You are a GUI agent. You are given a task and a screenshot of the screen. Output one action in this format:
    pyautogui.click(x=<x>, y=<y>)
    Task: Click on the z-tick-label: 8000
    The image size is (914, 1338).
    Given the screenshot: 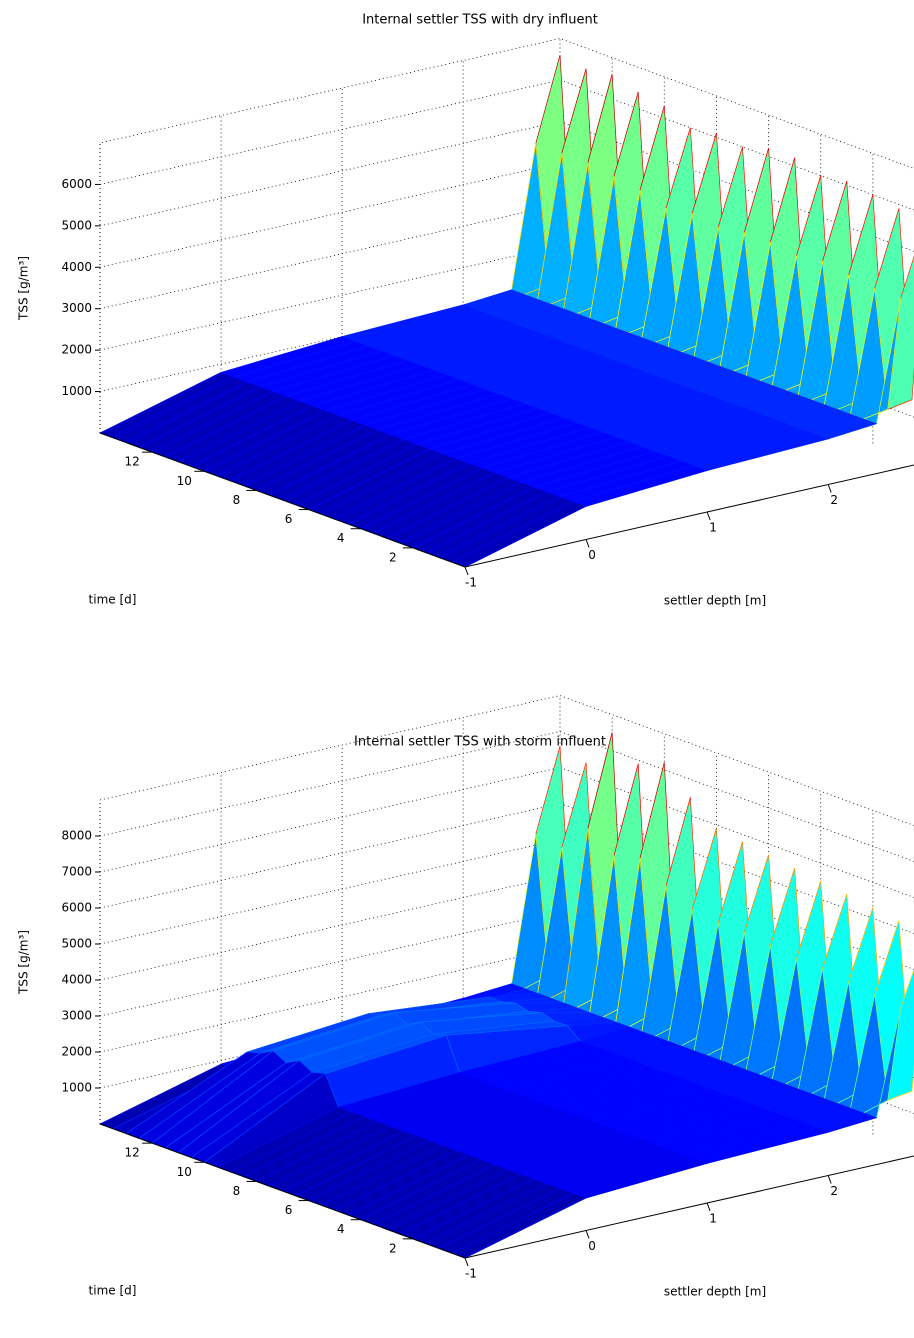 What is the action you would take?
    pyautogui.click(x=76, y=836)
    